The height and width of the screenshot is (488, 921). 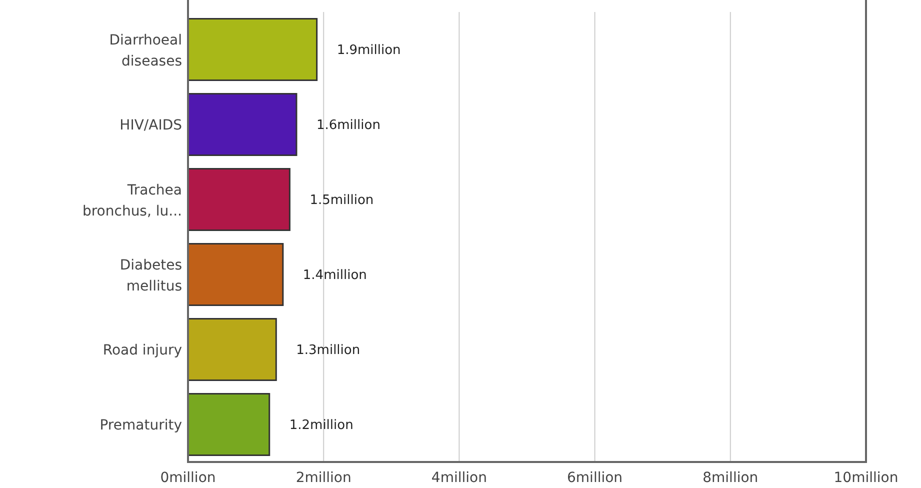 I want to click on y-tick-label: Road injury, so click(x=142, y=350).